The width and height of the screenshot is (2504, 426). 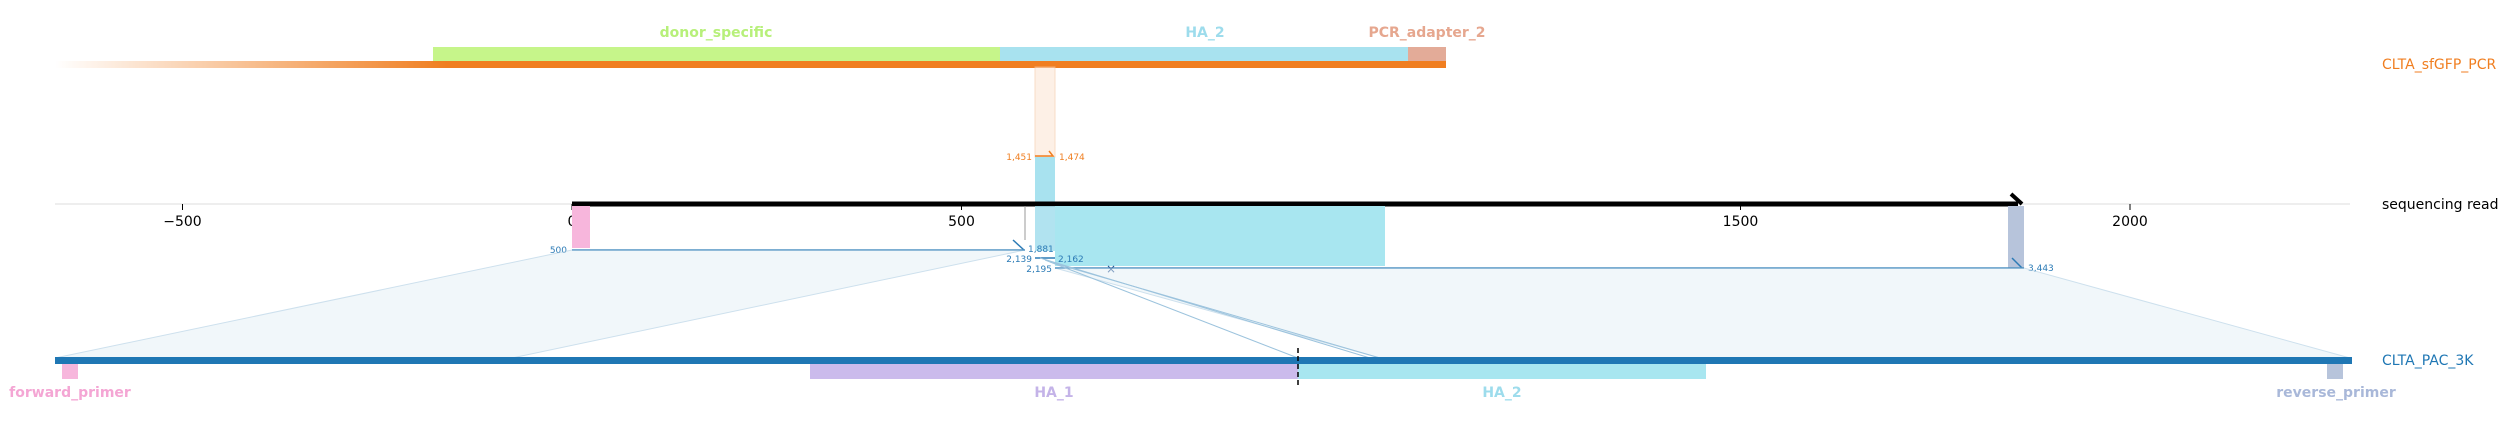 What do you see at coordinates (717, 55) in the screenshot?
I see `top-feature-donor-specific` at bounding box center [717, 55].